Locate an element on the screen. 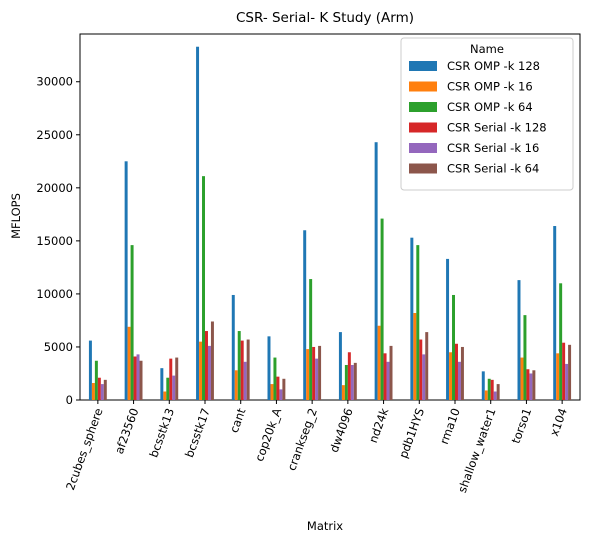  legend-entry-label: CSR OMP -k 16 is located at coordinates (490, 87).